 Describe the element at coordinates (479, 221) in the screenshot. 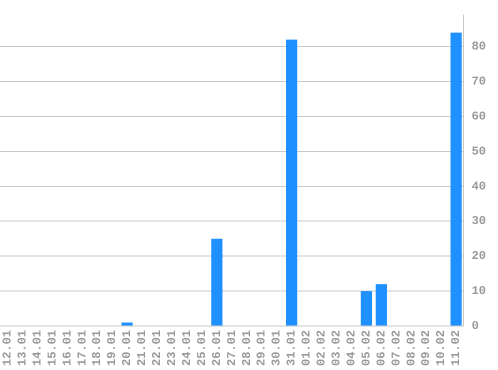

I see `y-tick-label: 30` at that location.